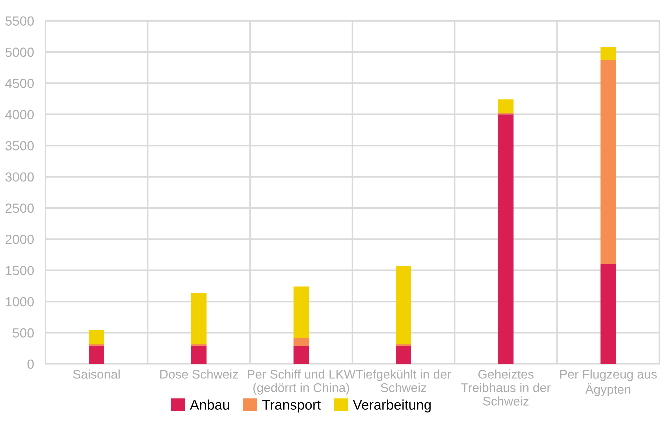 This screenshot has width=671, height=421. I want to click on y-tick-label: 4000, so click(19, 115).